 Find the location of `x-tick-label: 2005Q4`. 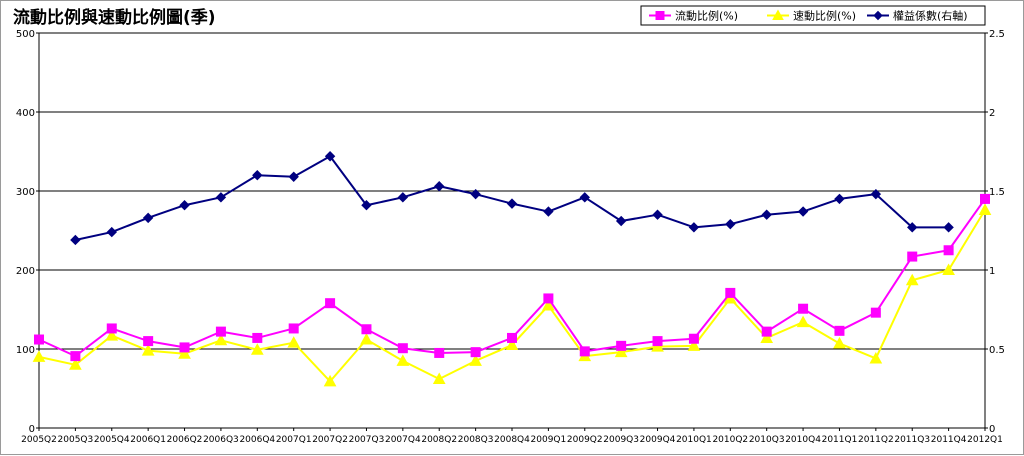

x-tick-label: 2005Q4 is located at coordinates (112, 440).